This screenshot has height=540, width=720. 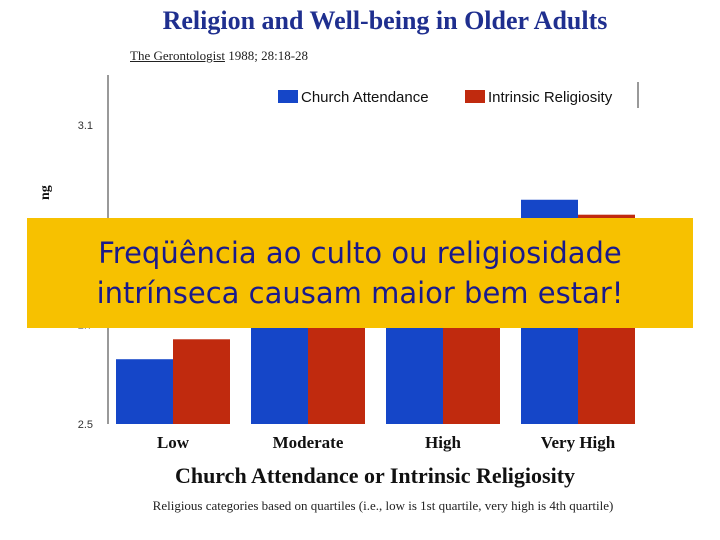 I want to click on y-tick-label: 3.1, so click(x=85, y=126).